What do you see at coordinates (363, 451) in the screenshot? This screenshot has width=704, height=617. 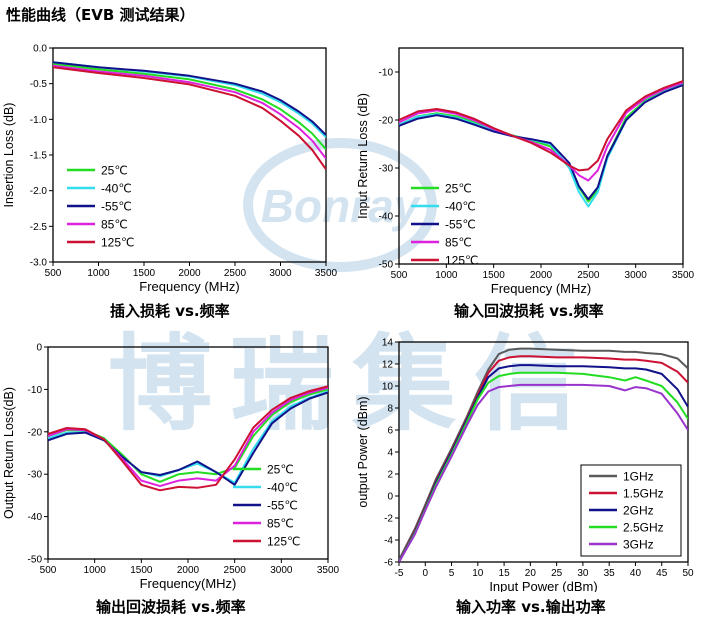 I see `y-axis-label: output Power (dBm)` at bounding box center [363, 451].